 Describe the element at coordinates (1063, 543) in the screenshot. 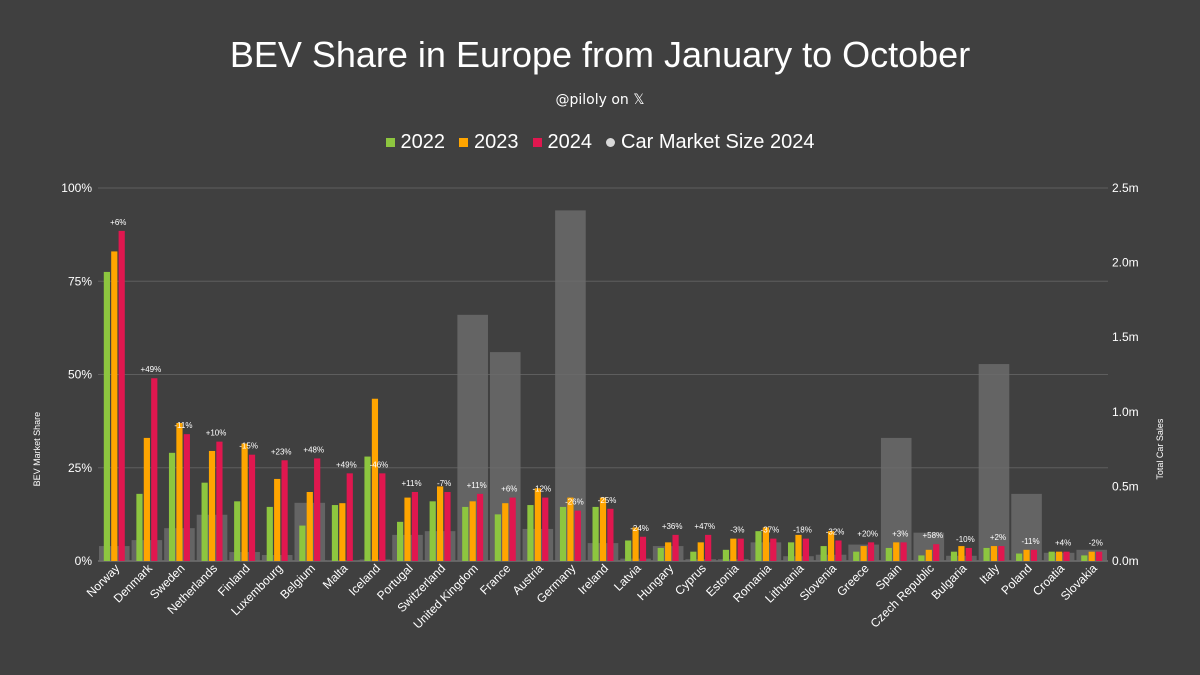

I see `change-annotation: +4%` at that location.